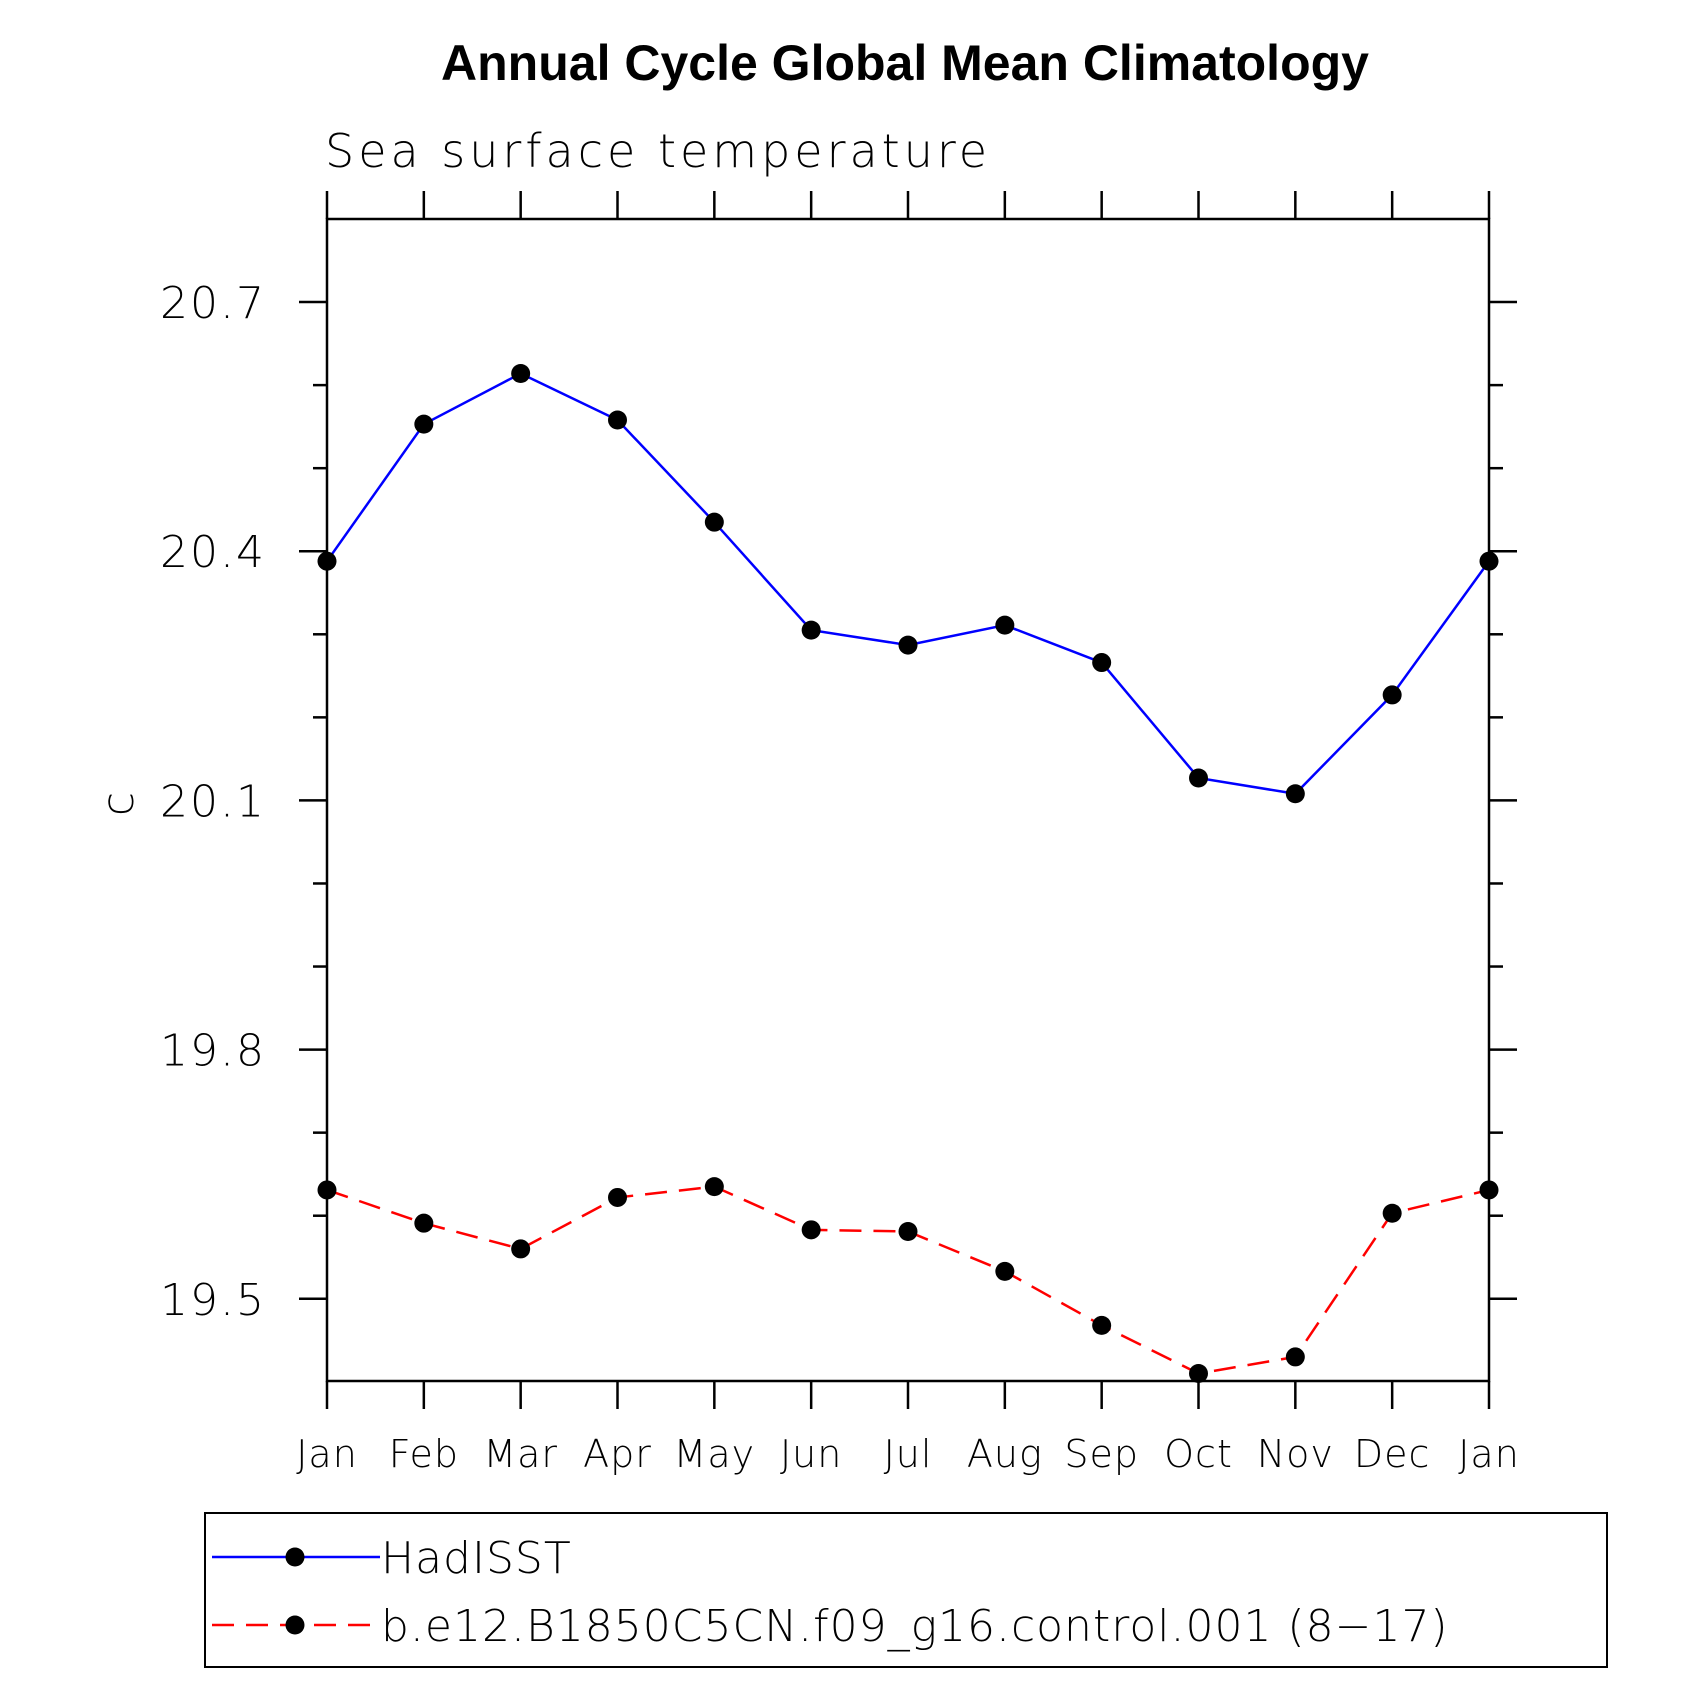 This screenshot has height=1697, width=1697. Describe the element at coordinates (476, 1558) in the screenshot. I see `legend-label-1: HadISST` at that location.